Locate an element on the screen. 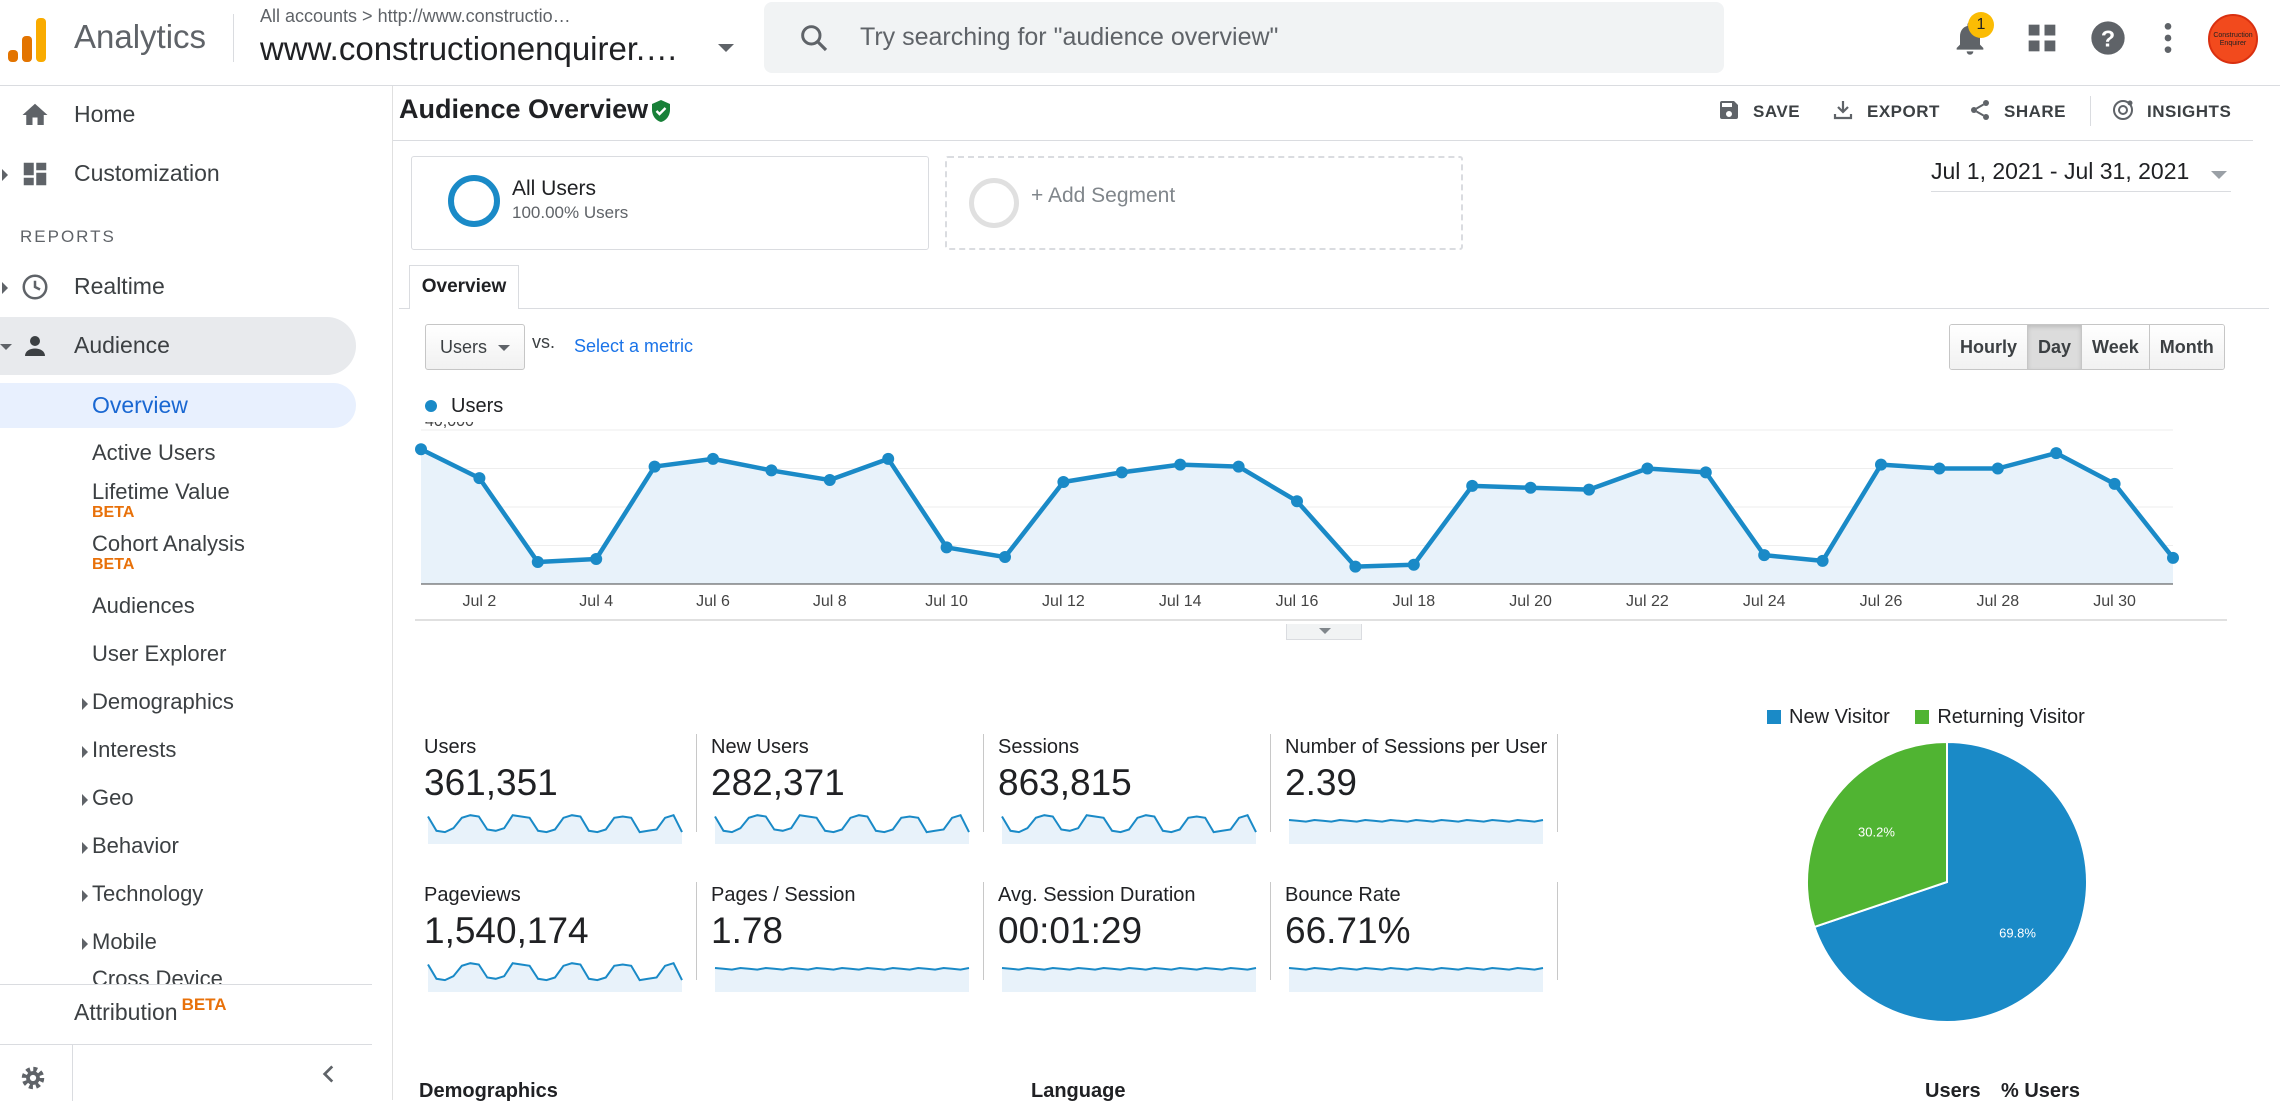 The image size is (2280, 1103). sidebar-item-mobile: Mobile is located at coordinates (119, 942).